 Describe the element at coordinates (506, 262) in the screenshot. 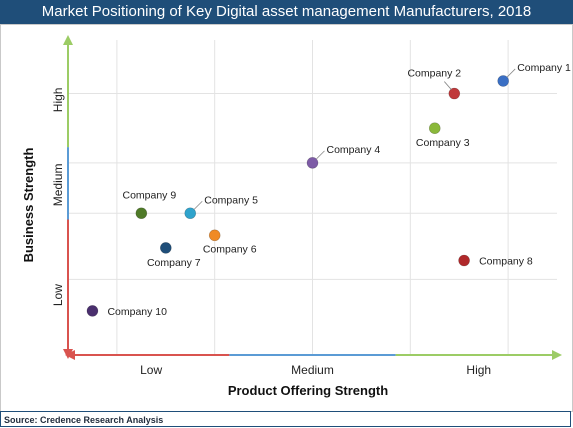

I see `point-label: Company 8` at that location.